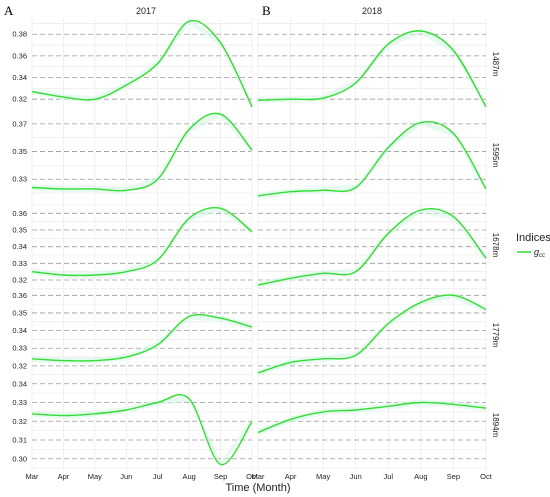  Describe the element at coordinates (495, 335) in the screenshot. I see `row-strip-label: 1779m` at that location.